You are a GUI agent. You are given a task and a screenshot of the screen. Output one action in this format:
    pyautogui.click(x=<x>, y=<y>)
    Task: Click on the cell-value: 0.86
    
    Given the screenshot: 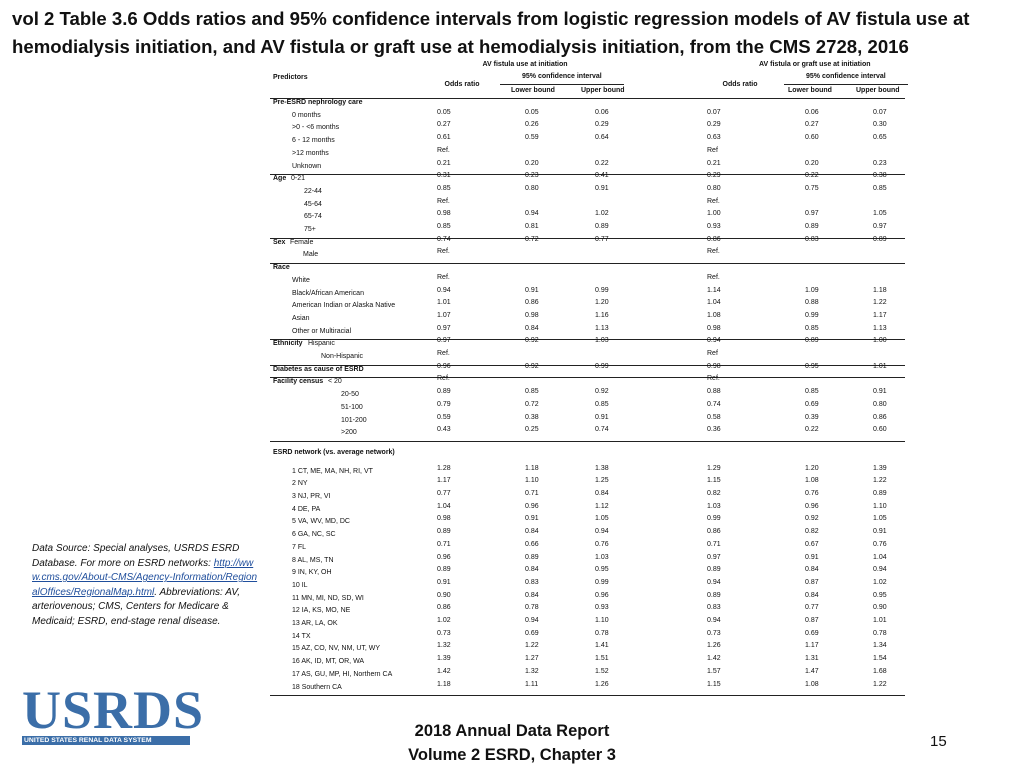 What is the action you would take?
    pyautogui.click(x=444, y=608)
    